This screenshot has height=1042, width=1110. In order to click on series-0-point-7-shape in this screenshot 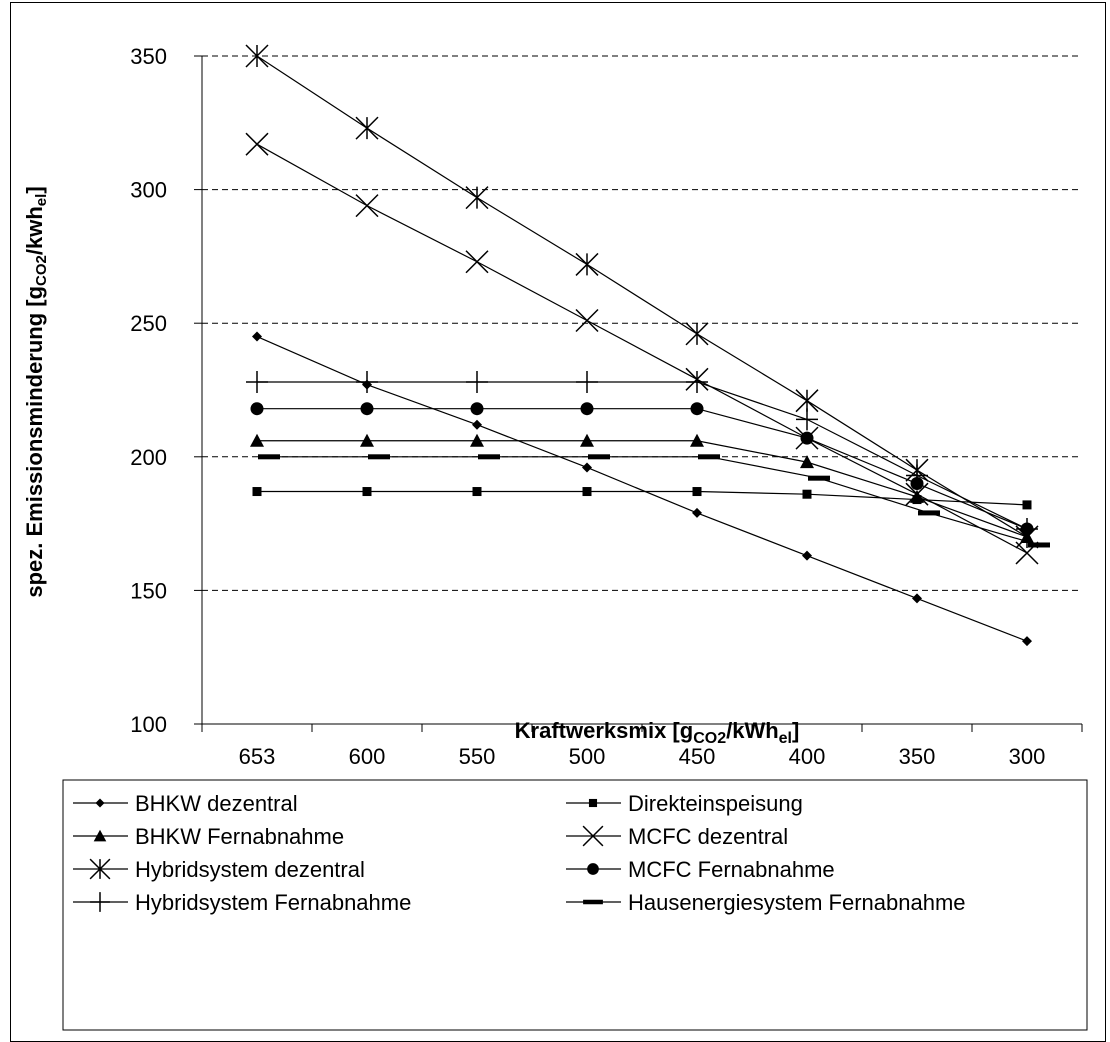, I will do `click(1027, 641)`.